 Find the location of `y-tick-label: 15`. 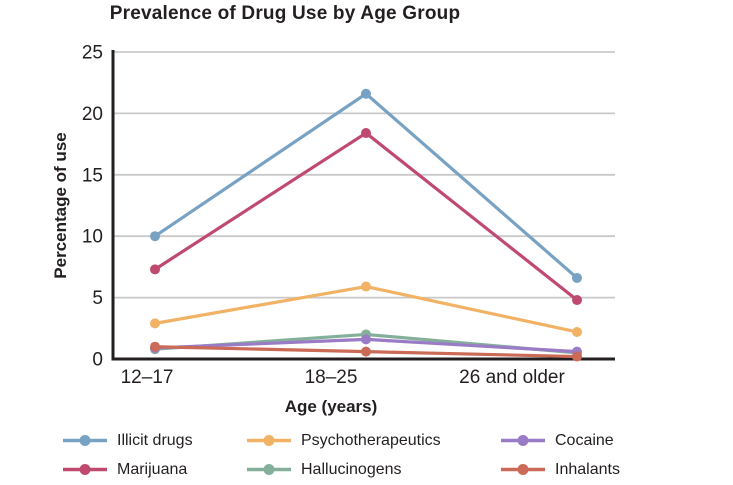

y-tick-label: 15 is located at coordinates (92, 175).